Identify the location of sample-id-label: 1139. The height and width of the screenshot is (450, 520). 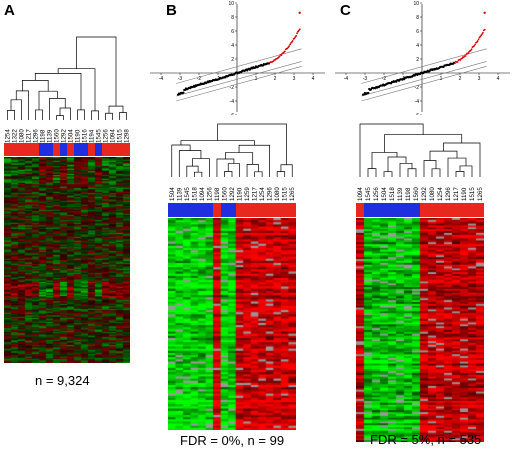
(50, 136).